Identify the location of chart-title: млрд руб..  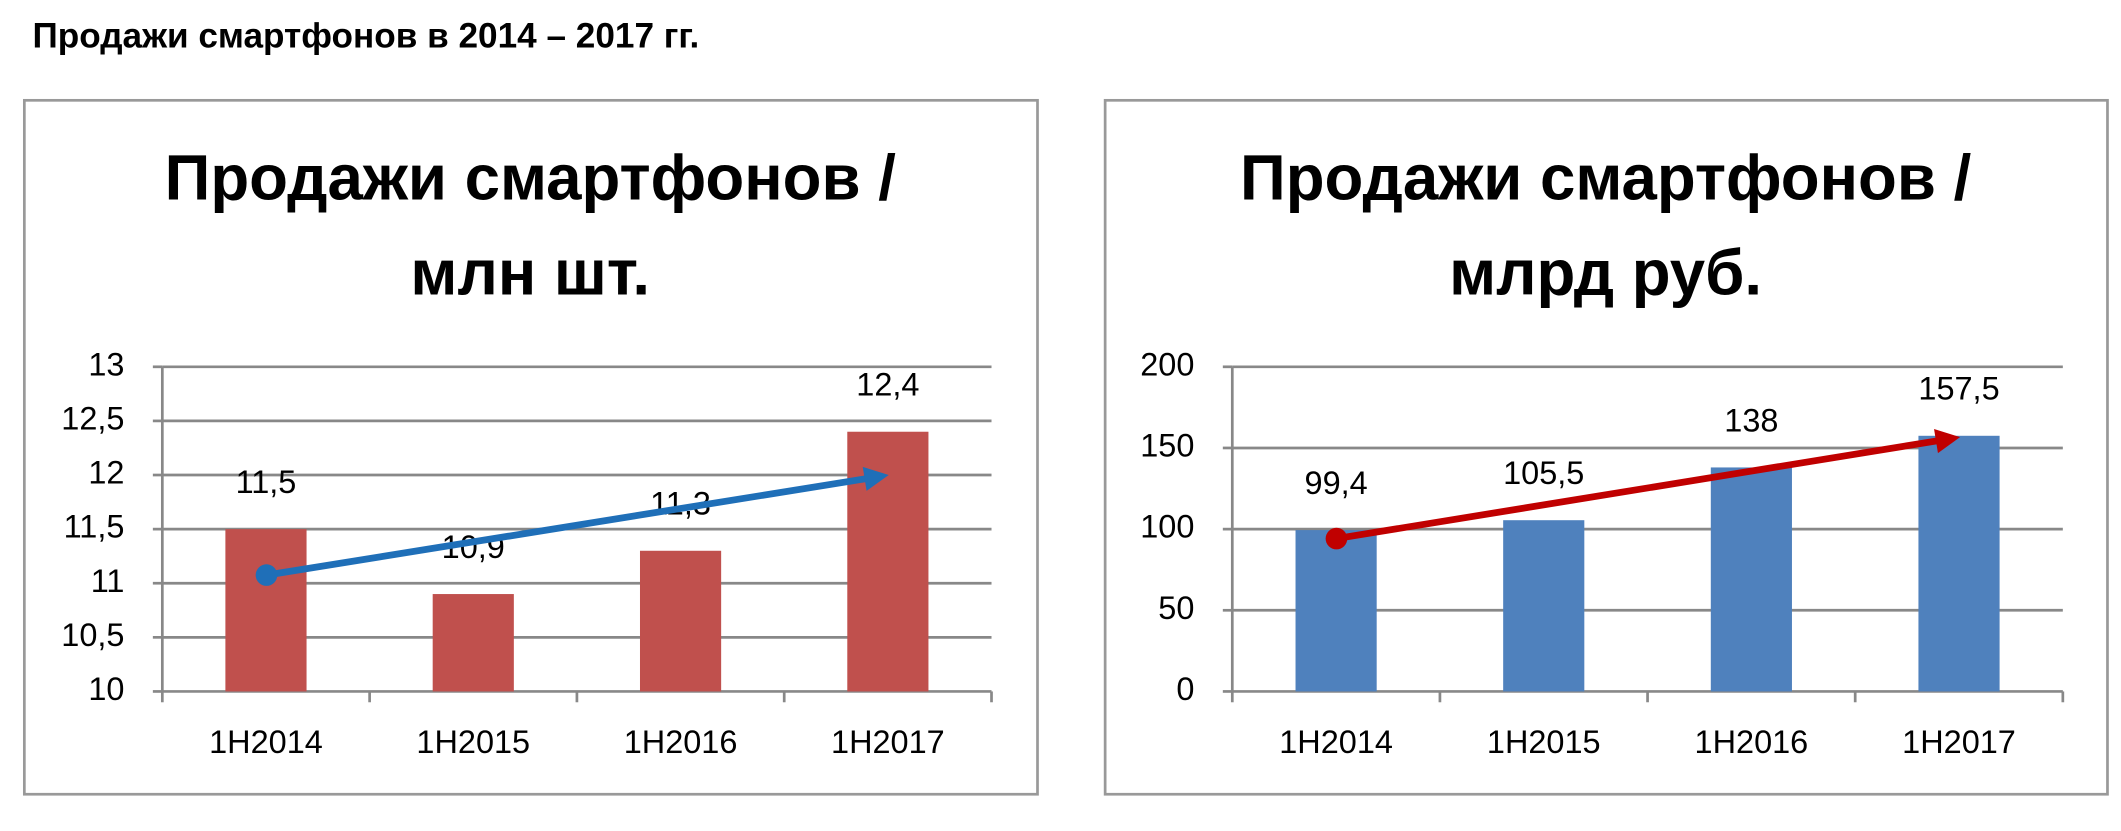
(1605, 272).